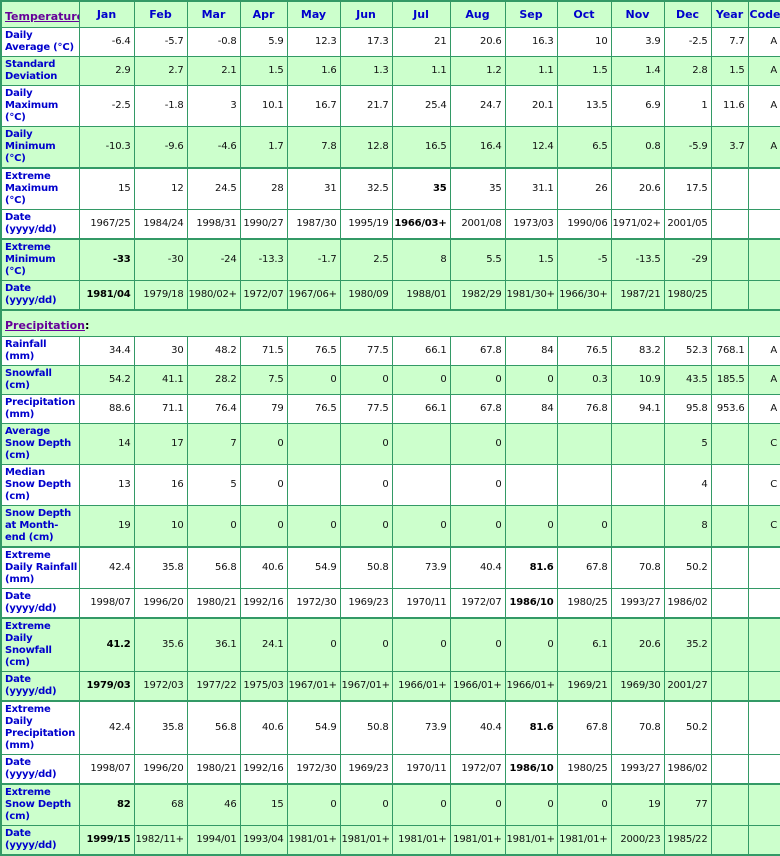 The image size is (780, 856). What do you see at coordinates (263, 567) in the screenshot?
I see `cell-extreme-daily-rainfall-mm-apr: 40.6` at bounding box center [263, 567].